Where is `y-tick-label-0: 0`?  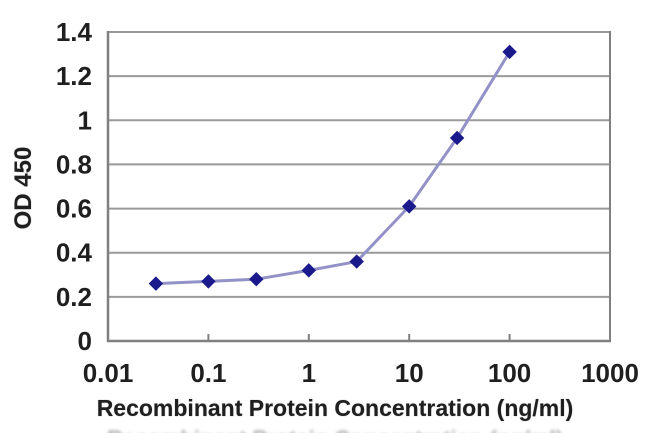
y-tick-label-0: 0 is located at coordinates (85, 341).